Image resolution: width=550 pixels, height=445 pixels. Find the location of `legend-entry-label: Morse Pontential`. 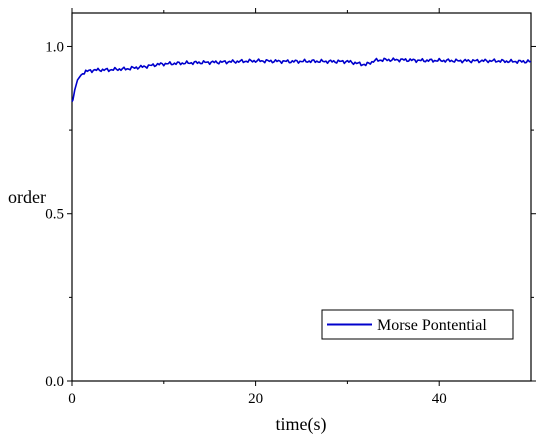

legend-entry-label: Morse Pontential is located at coordinates (432, 325).